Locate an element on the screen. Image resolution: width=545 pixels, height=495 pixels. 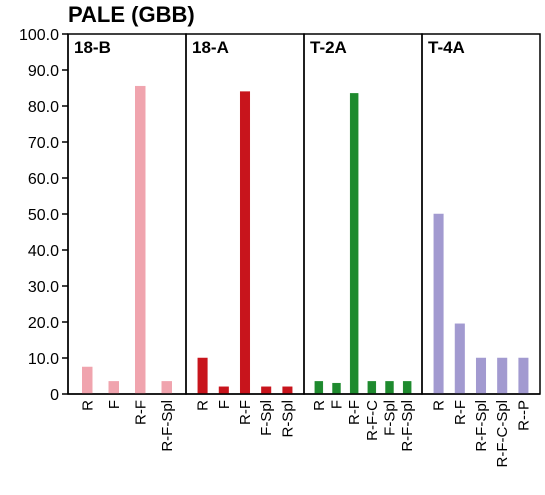
y-tick-label: 70.0 is located at coordinates (43, 143).